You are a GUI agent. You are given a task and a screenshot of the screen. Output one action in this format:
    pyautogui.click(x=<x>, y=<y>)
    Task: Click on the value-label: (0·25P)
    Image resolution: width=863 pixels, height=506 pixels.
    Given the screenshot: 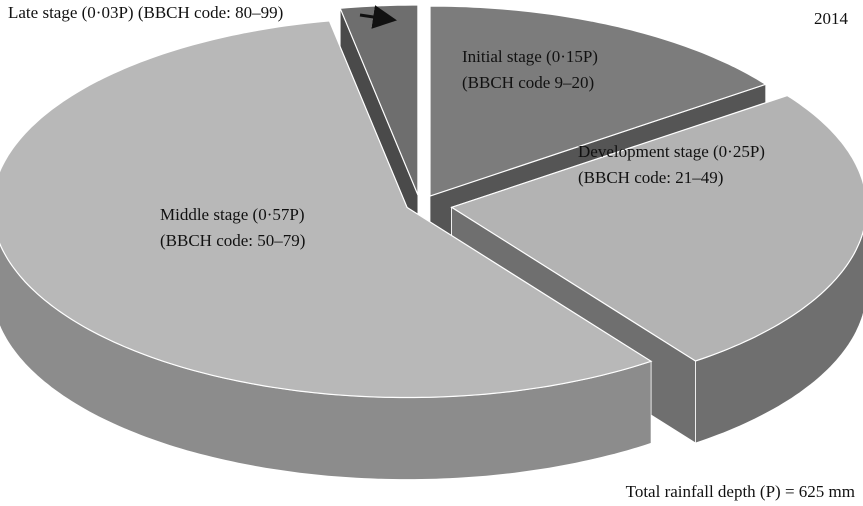 What is the action you would take?
    pyautogui.click(x=739, y=151)
    